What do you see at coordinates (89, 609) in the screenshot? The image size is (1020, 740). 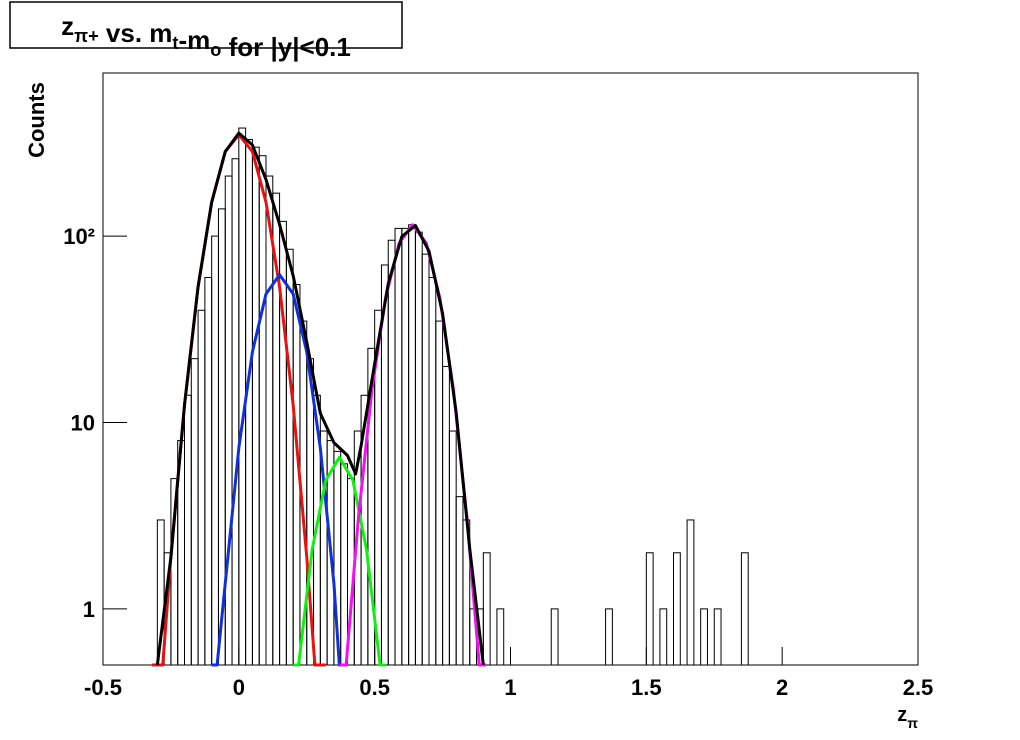 I see `y-tick-label: 1` at bounding box center [89, 609].